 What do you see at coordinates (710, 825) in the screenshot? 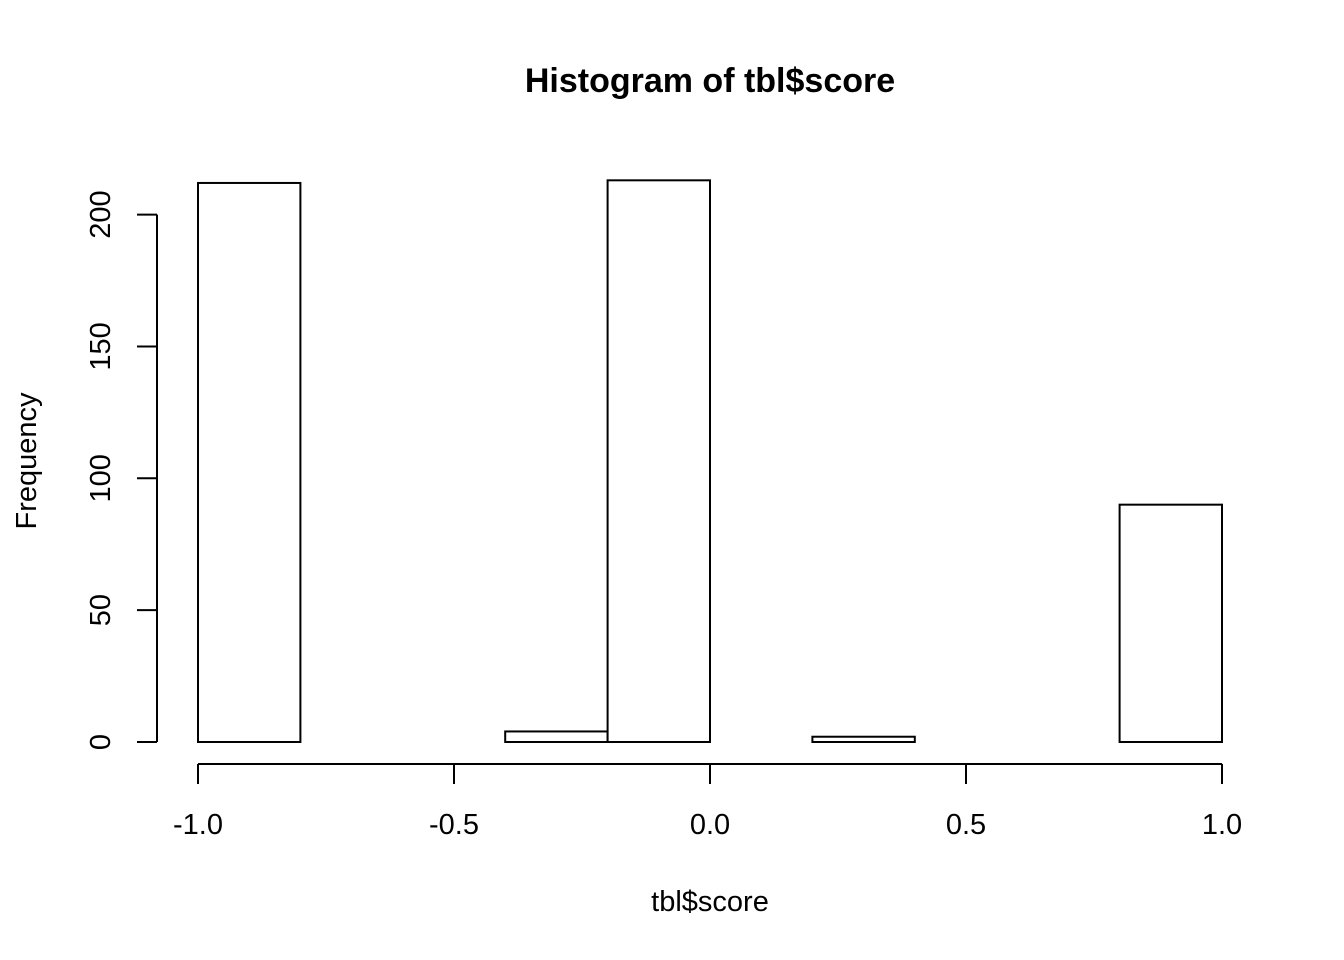
I see `x-tick-label: 0.0` at bounding box center [710, 825].